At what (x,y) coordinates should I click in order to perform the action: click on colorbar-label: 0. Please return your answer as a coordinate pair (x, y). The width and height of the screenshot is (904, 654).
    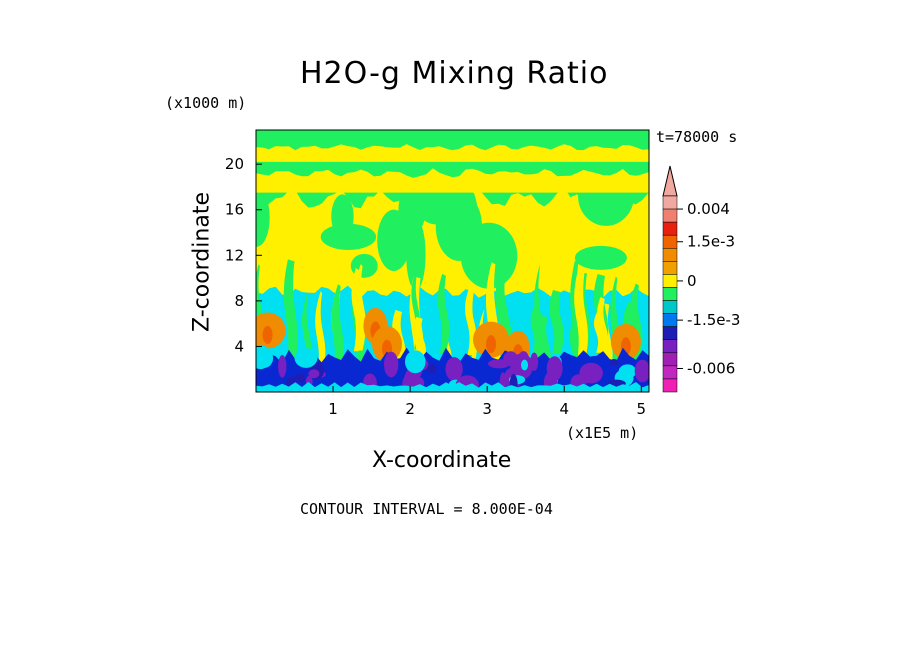
    Looking at the image, I should click on (692, 281).